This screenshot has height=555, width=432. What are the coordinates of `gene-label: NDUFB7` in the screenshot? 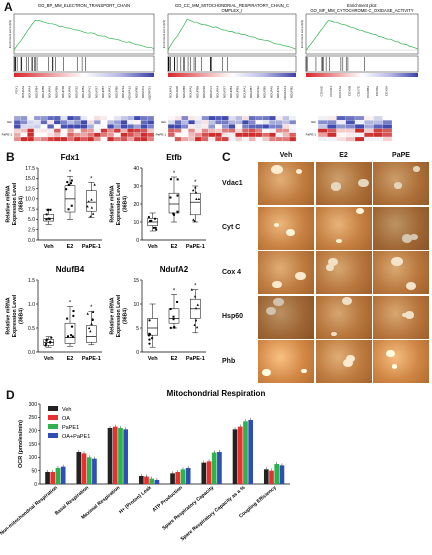 It's located at (103, 92).